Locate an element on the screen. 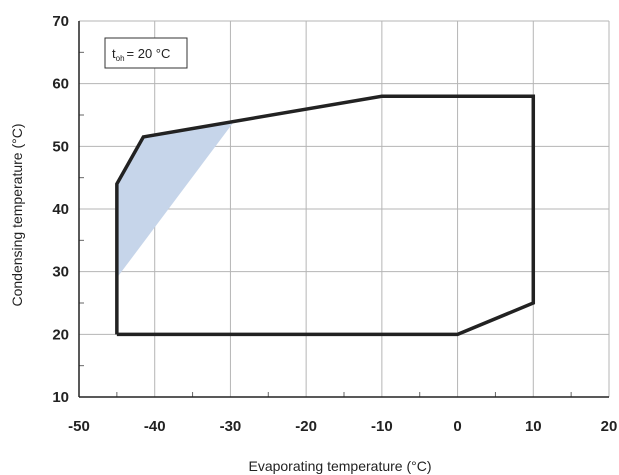  x-tick-label: 0 is located at coordinates (457, 426).